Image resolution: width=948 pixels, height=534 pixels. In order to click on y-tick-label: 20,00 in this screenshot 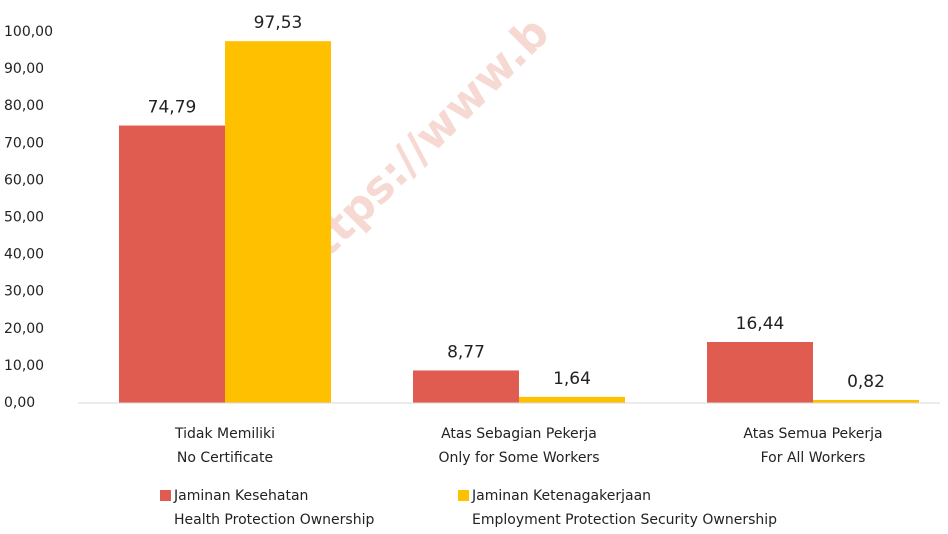, I will do `click(24, 329)`.